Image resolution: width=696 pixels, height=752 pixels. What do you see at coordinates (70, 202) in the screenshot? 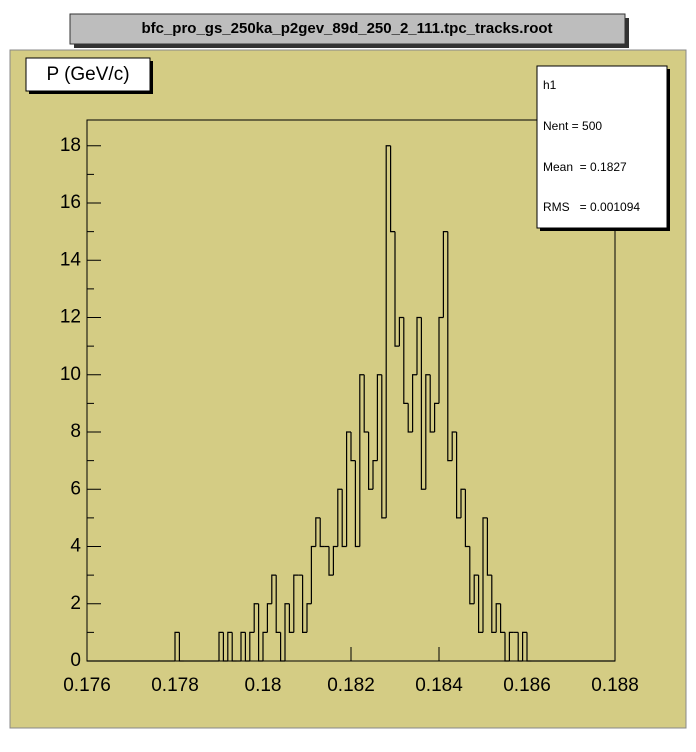
I see `y-tick-label: 16` at bounding box center [70, 202].